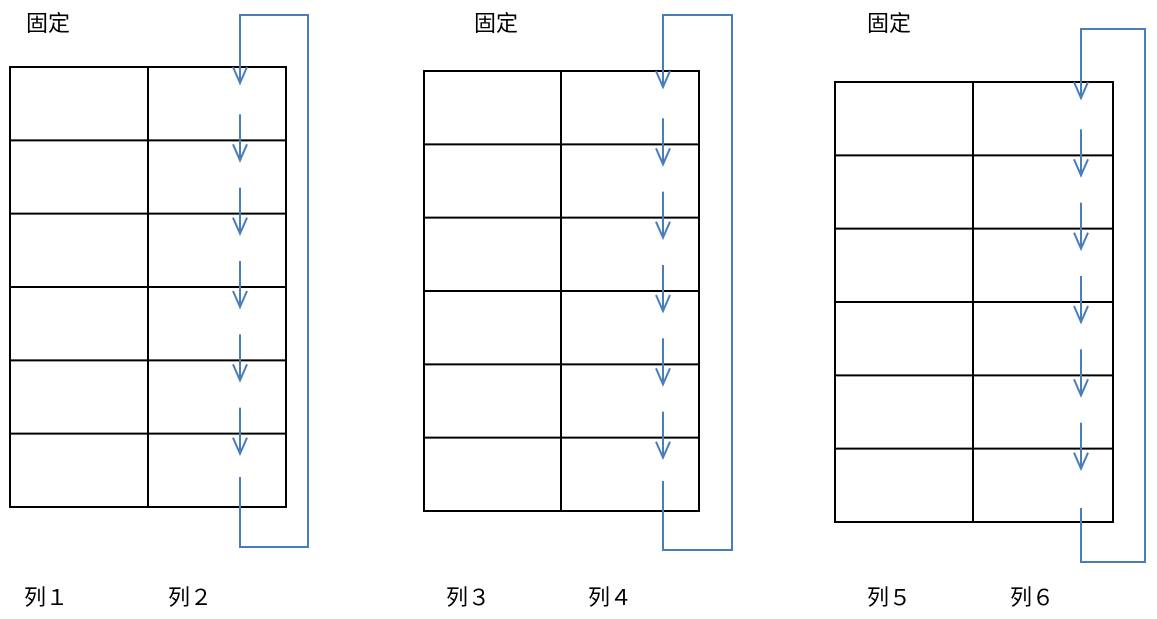  I want to click on table-3-column-right-label: 列６, so click(1032, 598).